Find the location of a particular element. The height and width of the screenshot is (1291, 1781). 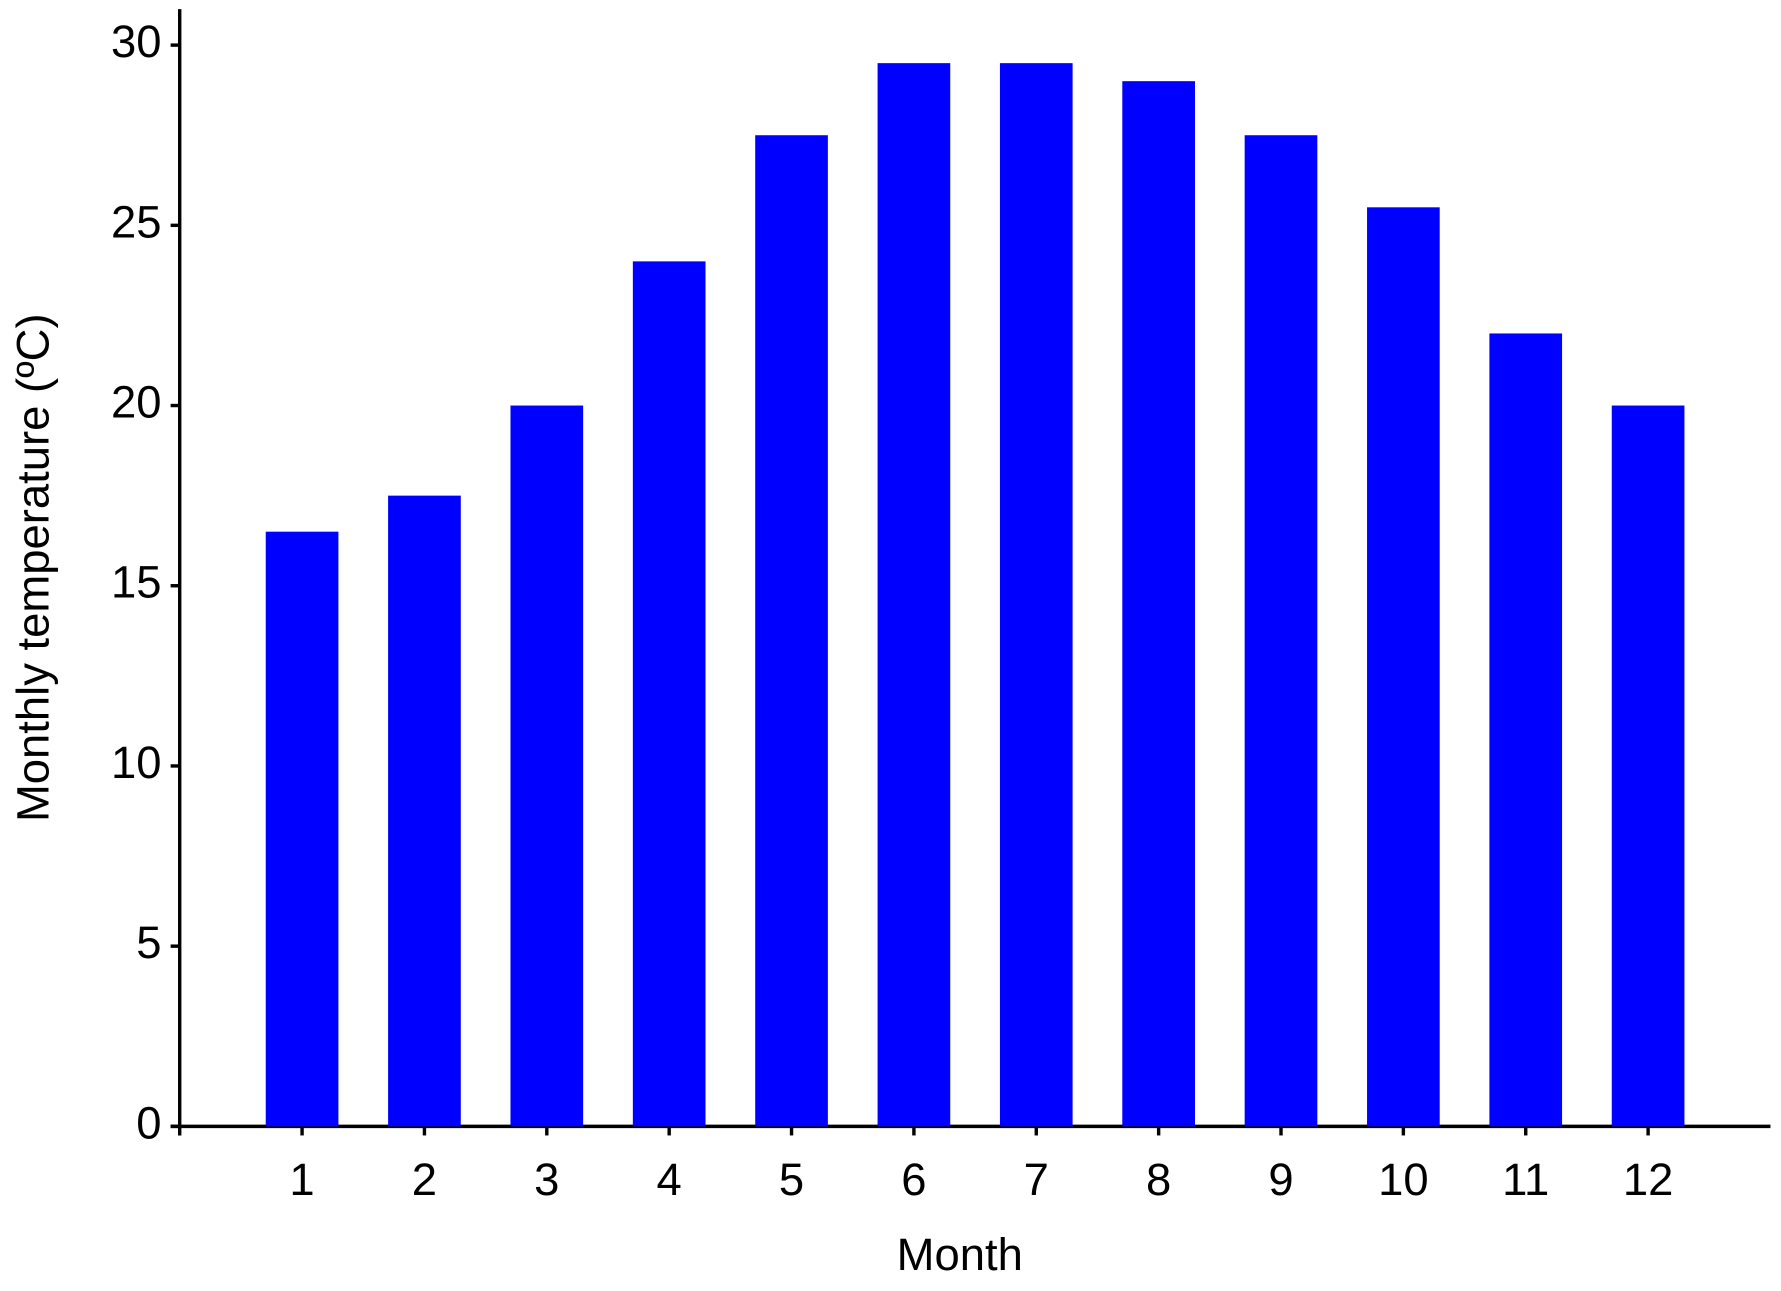

y-tick-label: 10 is located at coordinates (136, 762).